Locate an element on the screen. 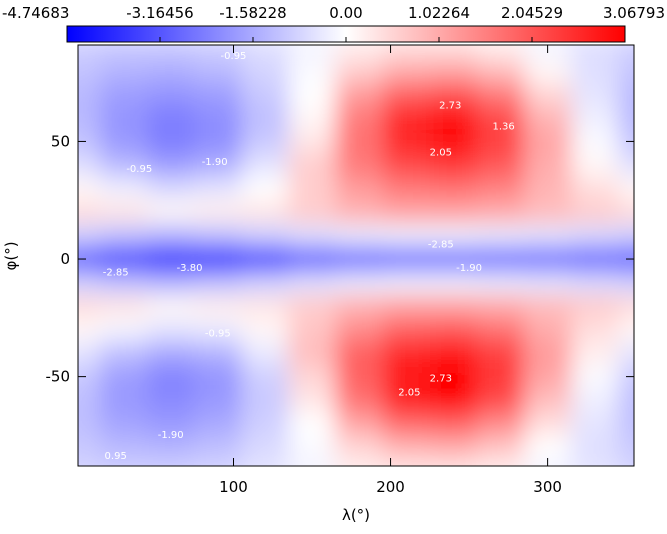  contour-label: -3.80 is located at coordinates (190, 268).